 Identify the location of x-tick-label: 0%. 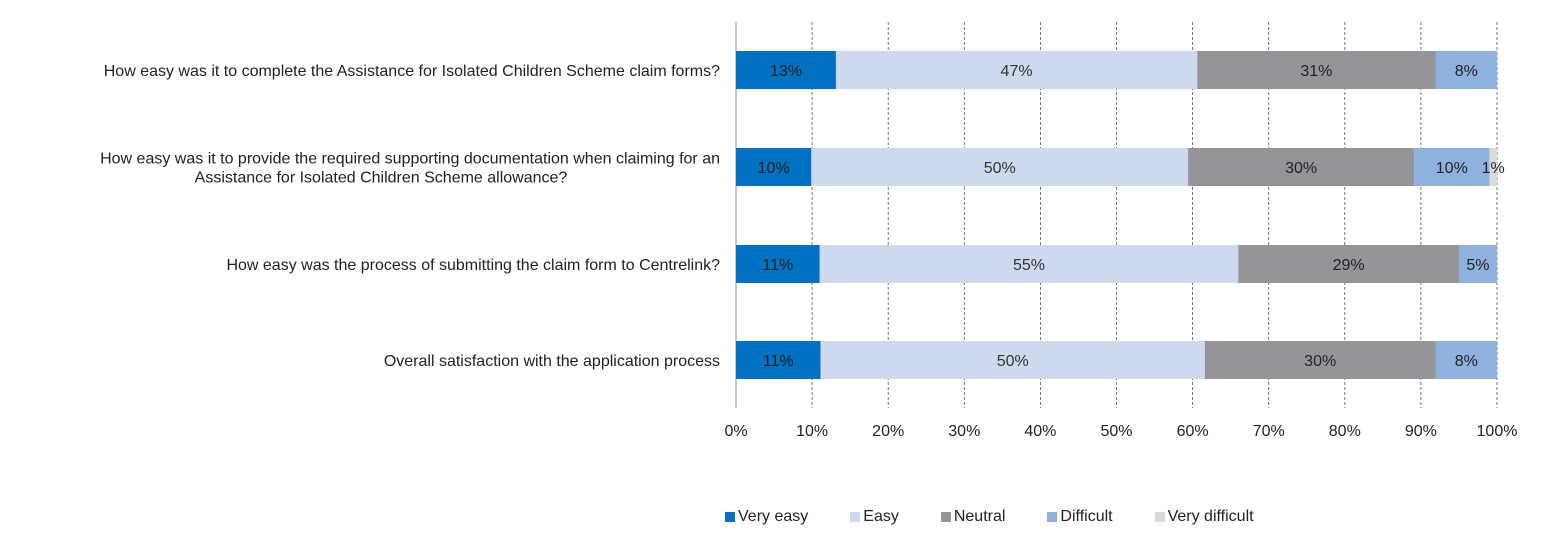
(735, 431).